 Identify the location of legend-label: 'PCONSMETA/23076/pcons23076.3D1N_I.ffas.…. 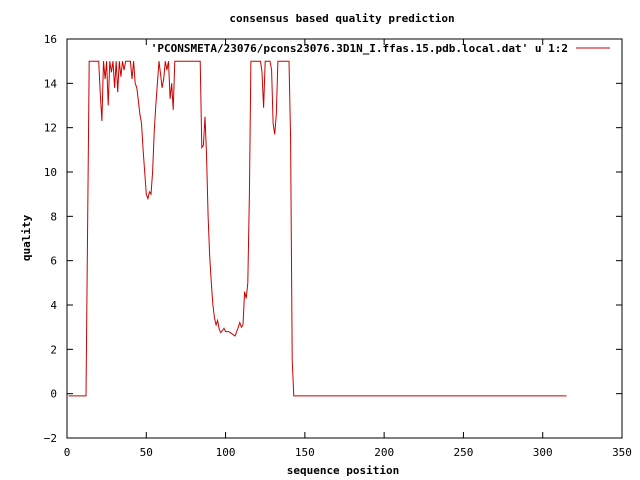
(359, 48).